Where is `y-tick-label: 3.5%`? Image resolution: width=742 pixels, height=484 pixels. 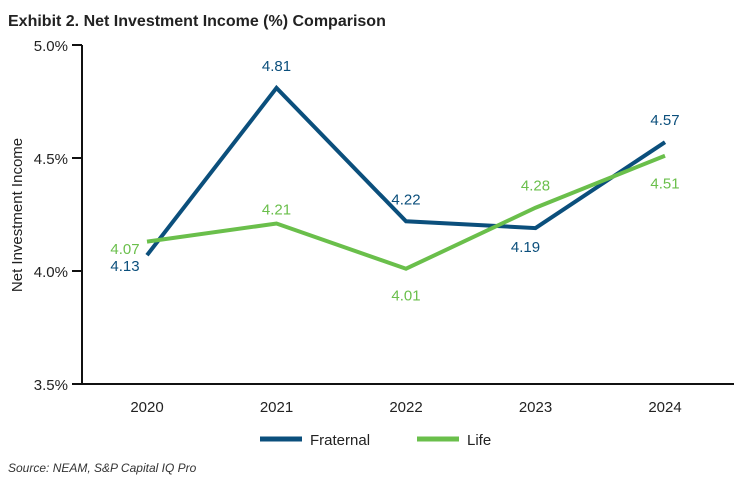
y-tick-label: 3.5% is located at coordinates (51, 385).